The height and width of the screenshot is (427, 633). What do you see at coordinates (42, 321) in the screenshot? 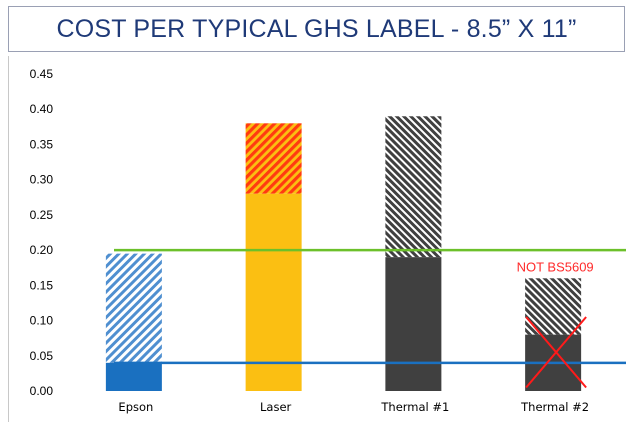
I see `y-tick-label: 0.10` at bounding box center [42, 321].